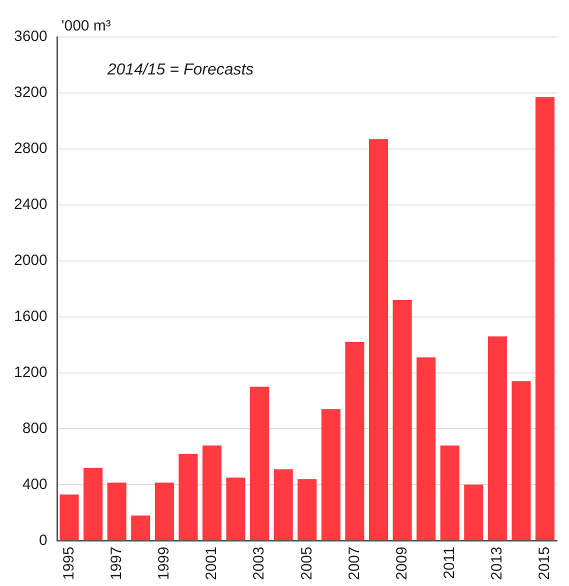  Describe the element at coordinates (164, 563) in the screenshot. I see `x-tick-label: 1999` at that location.